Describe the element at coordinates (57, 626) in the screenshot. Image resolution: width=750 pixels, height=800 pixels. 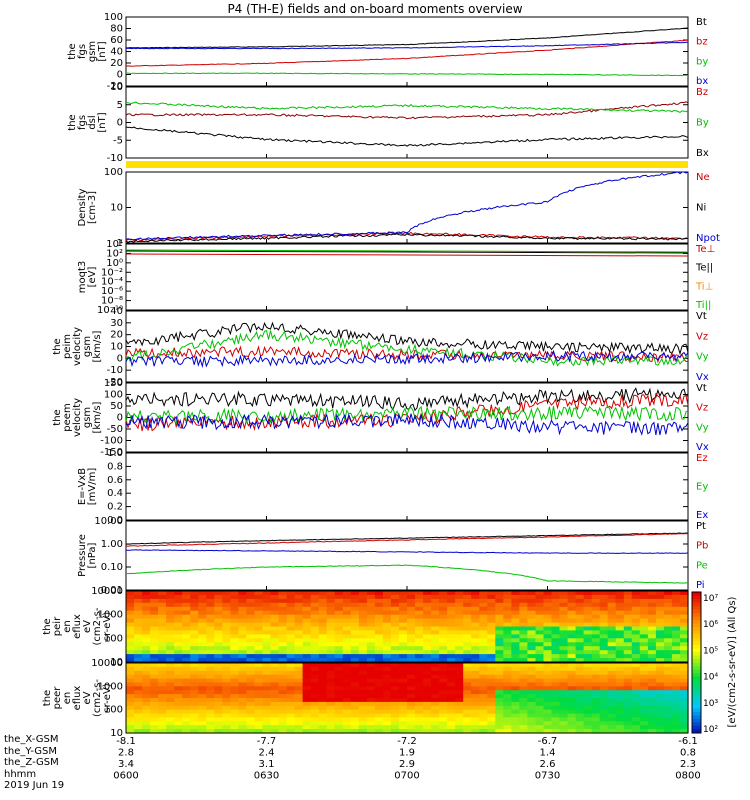
I see `y-axis-label: peir` at that location.